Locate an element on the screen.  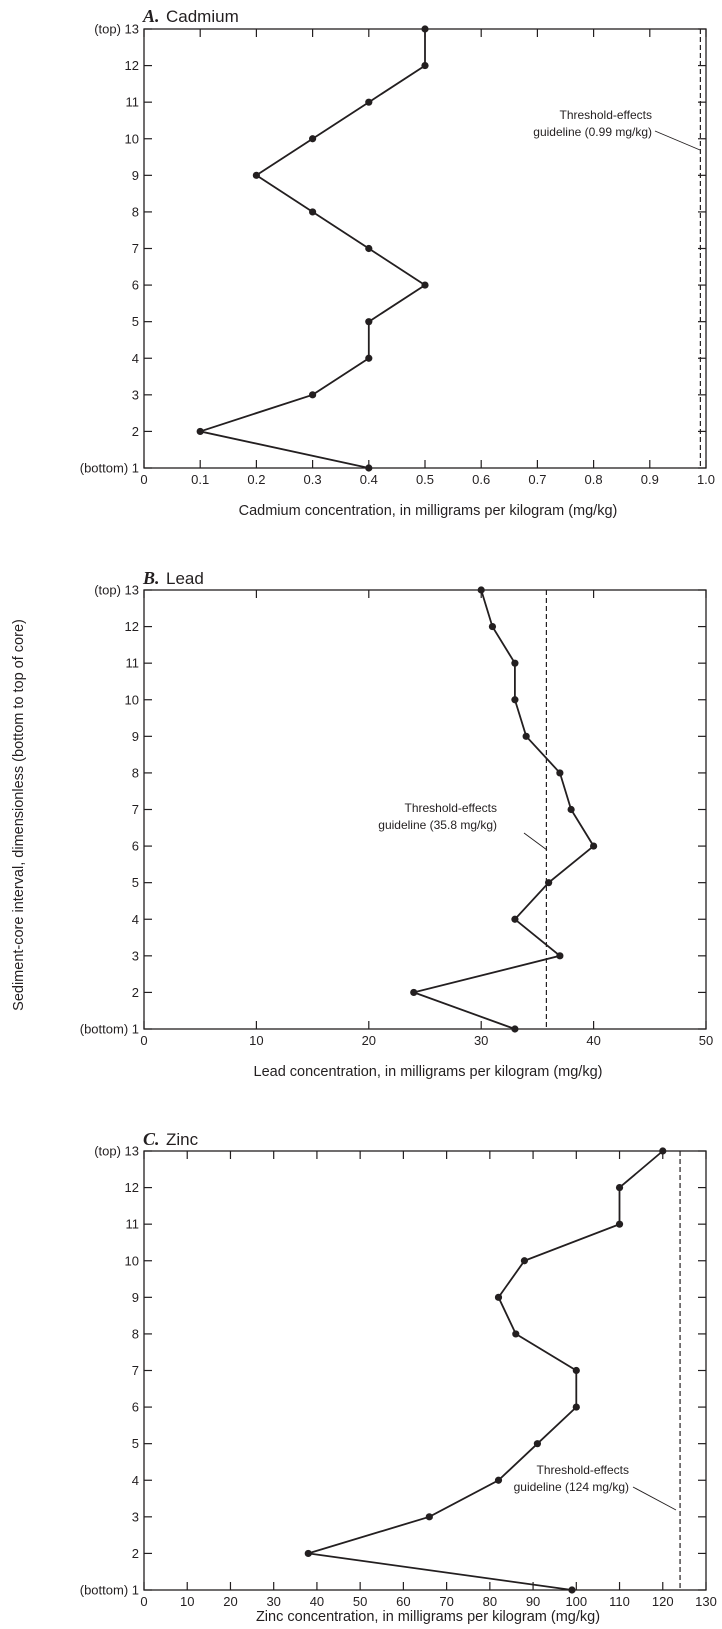
x-tick-label: 130 is located at coordinates (706, 1601).